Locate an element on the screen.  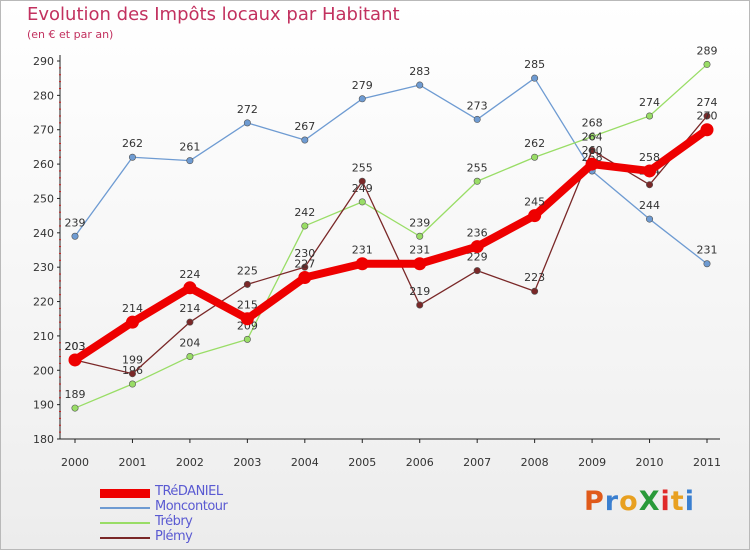
y-tick-label: 230 is located at coordinates (43, 267).